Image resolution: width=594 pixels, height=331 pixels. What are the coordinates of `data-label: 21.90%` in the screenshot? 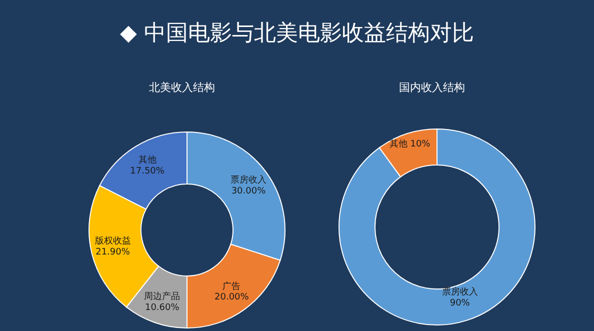 It's located at (113, 252).